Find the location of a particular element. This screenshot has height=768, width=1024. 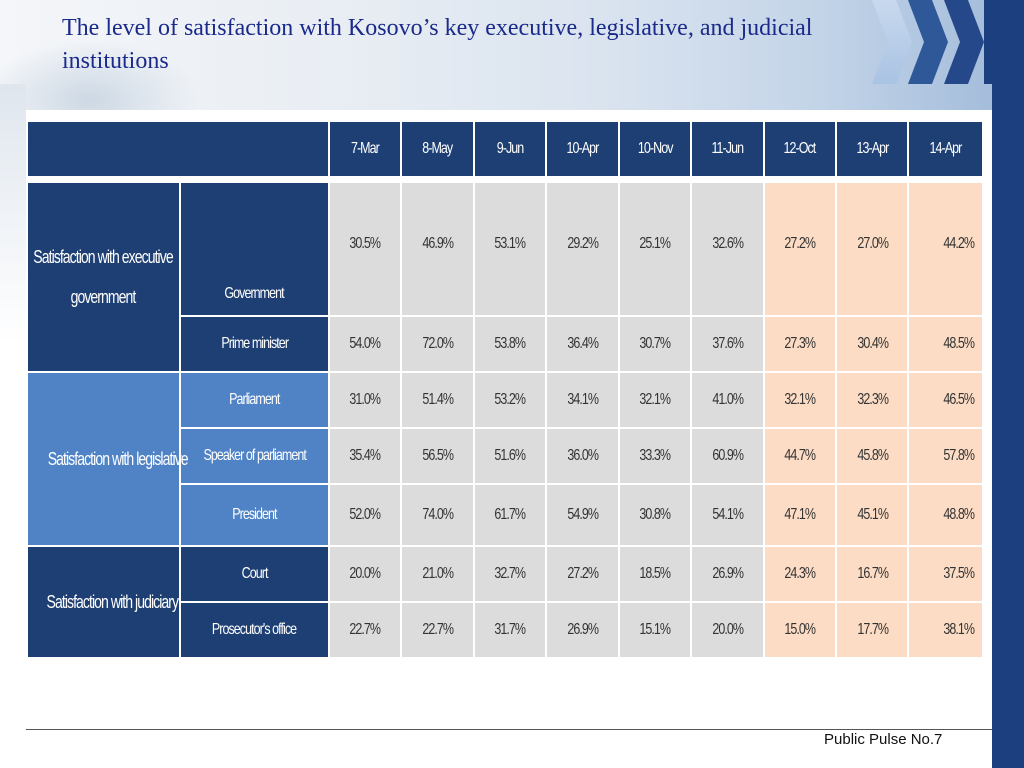

table-cell: 51.4% is located at coordinates (437, 400).